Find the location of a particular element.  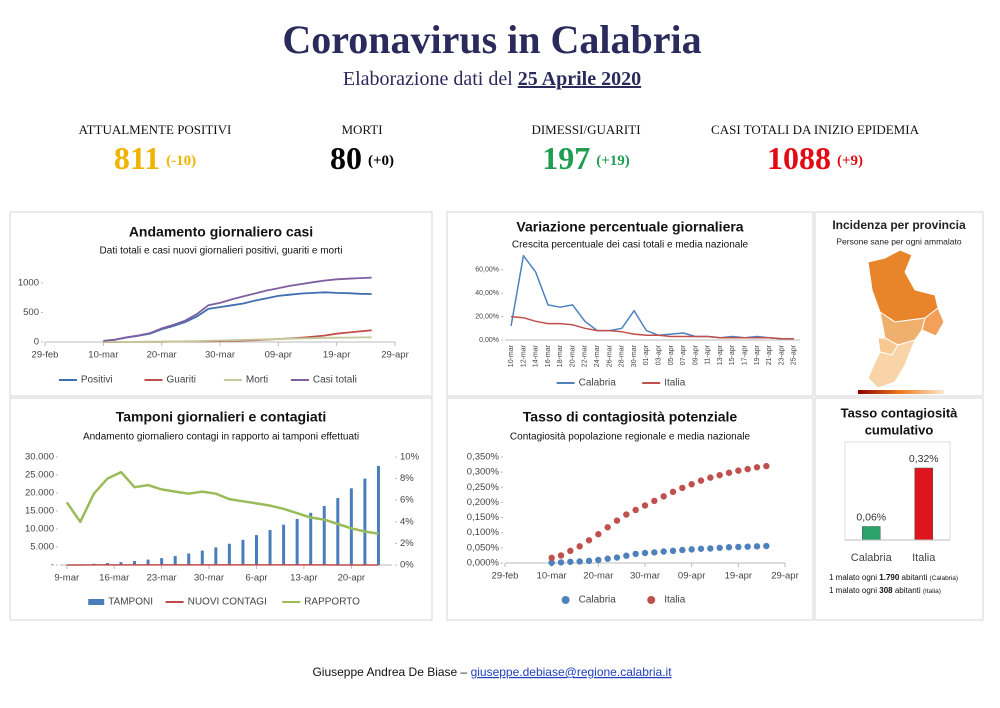

y-tick-label: 20,00% is located at coordinates (487, 316).